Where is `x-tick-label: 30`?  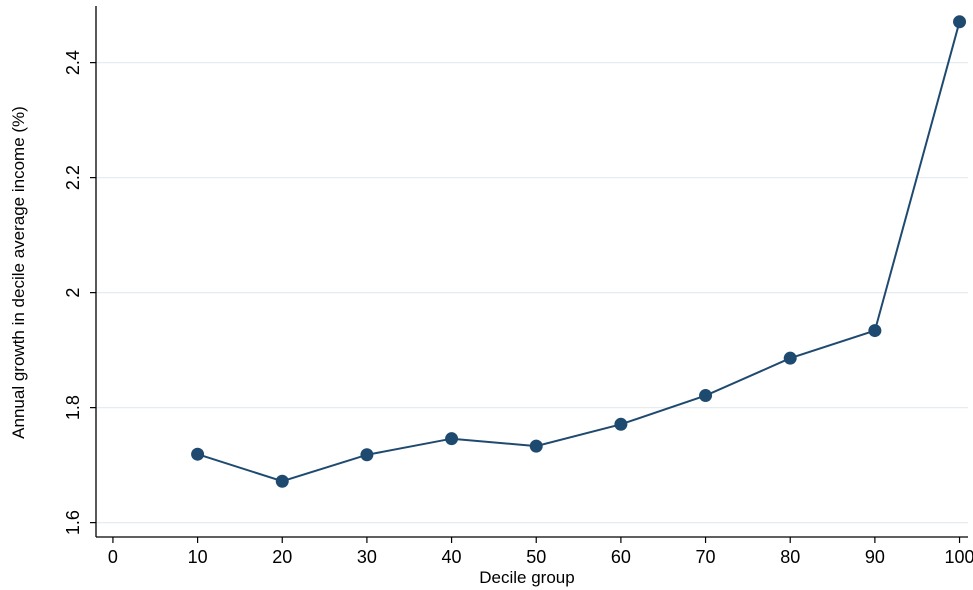
x-tick-label: 30 is located at coordinates (367, 557).